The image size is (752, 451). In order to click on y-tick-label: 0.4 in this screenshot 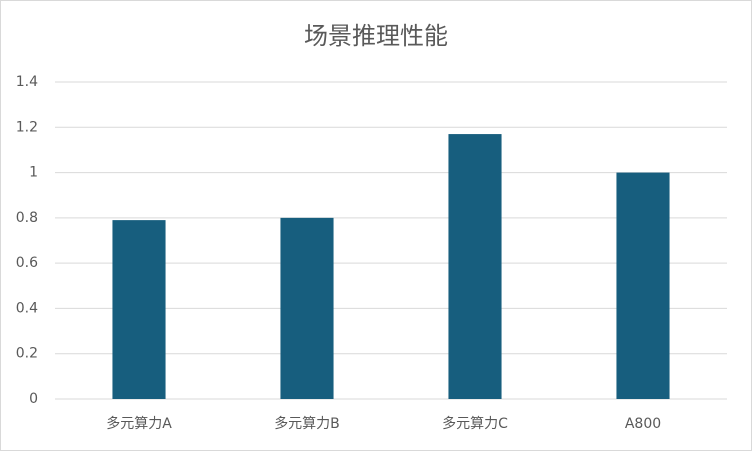, I will do `click(27, 308)`.